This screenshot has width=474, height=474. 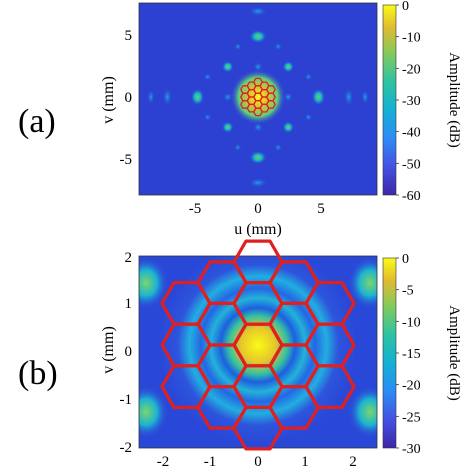 I want to click on y-axis-a: 5 0 -5 v (mm), so click(x=116, y=98).